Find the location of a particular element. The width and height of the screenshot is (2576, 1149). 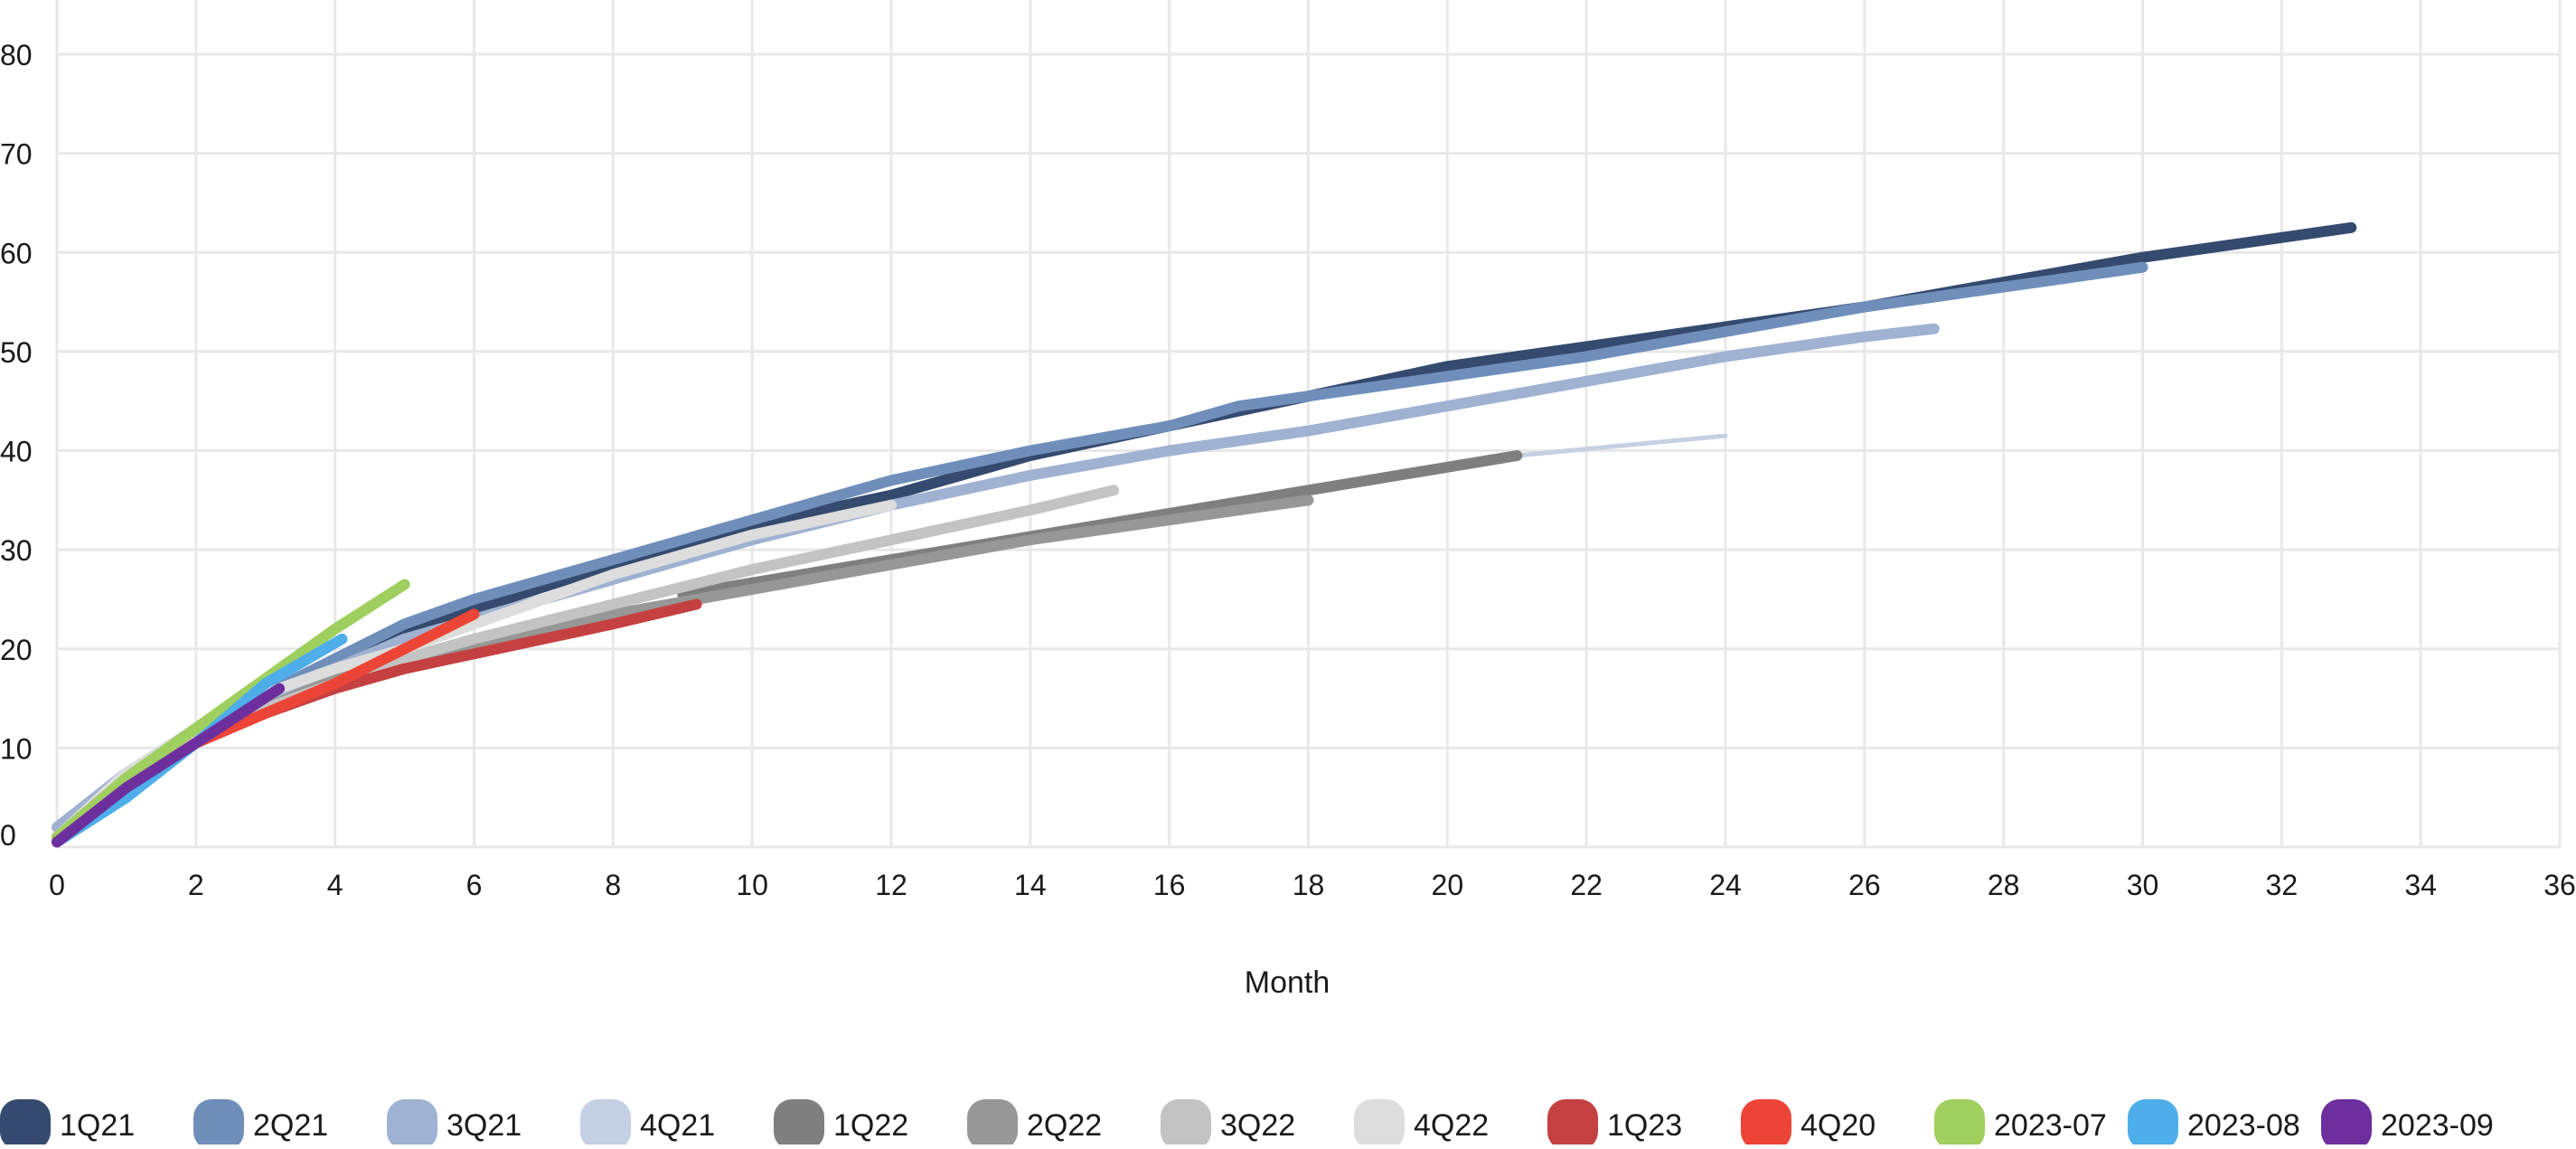

legend-item-3Q22: 3Q22 is located at coordinates (1228, 1124).